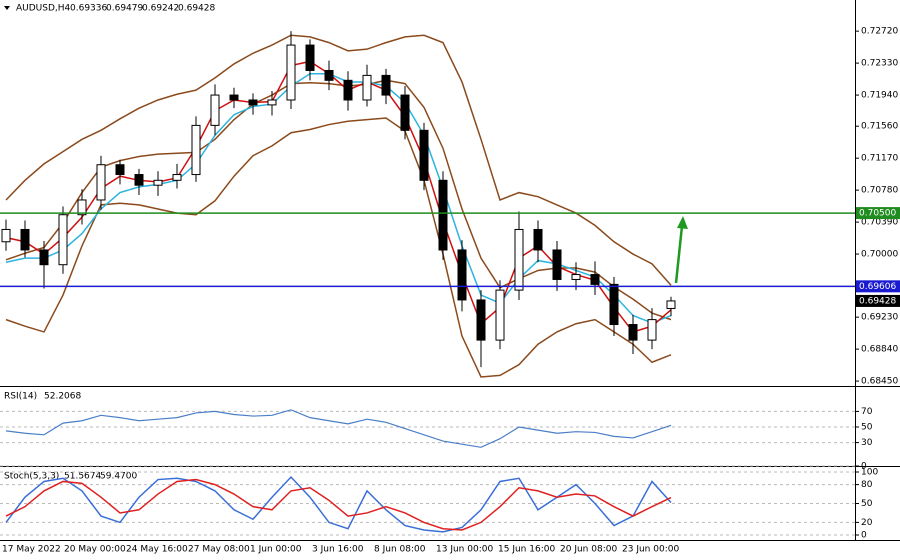  Describe the element at coordinates (62, 397) in the screenshot. I see `rsi-readout: 52.2068` at that location.